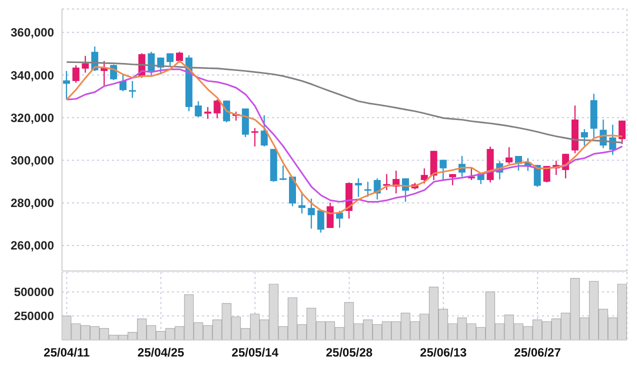 This screenshot has height=366, width=637. Describe the element at coordinates (34, 292) in the screenshot. I see `y-tick-label: 500000` at that location.